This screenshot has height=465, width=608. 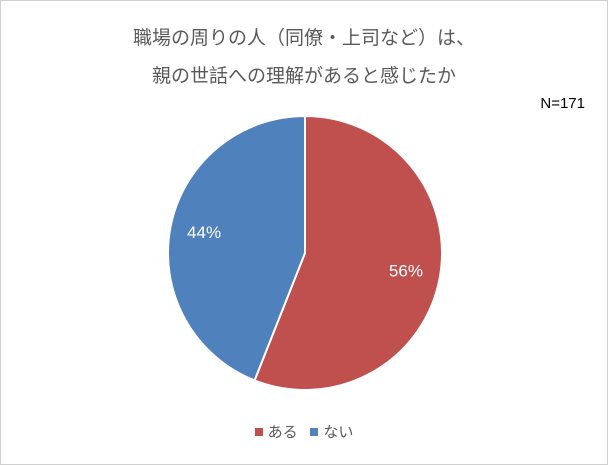 I want to click on legend-label-aru: ある, so click(x=282, y=432).